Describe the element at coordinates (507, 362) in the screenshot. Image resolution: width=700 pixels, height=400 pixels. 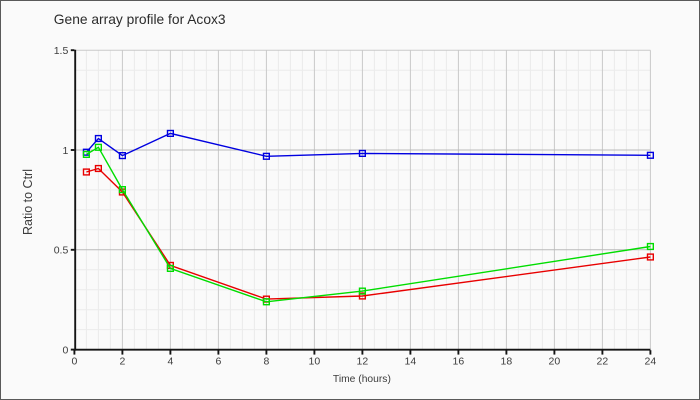
I see `svg-text: 18` at that location.